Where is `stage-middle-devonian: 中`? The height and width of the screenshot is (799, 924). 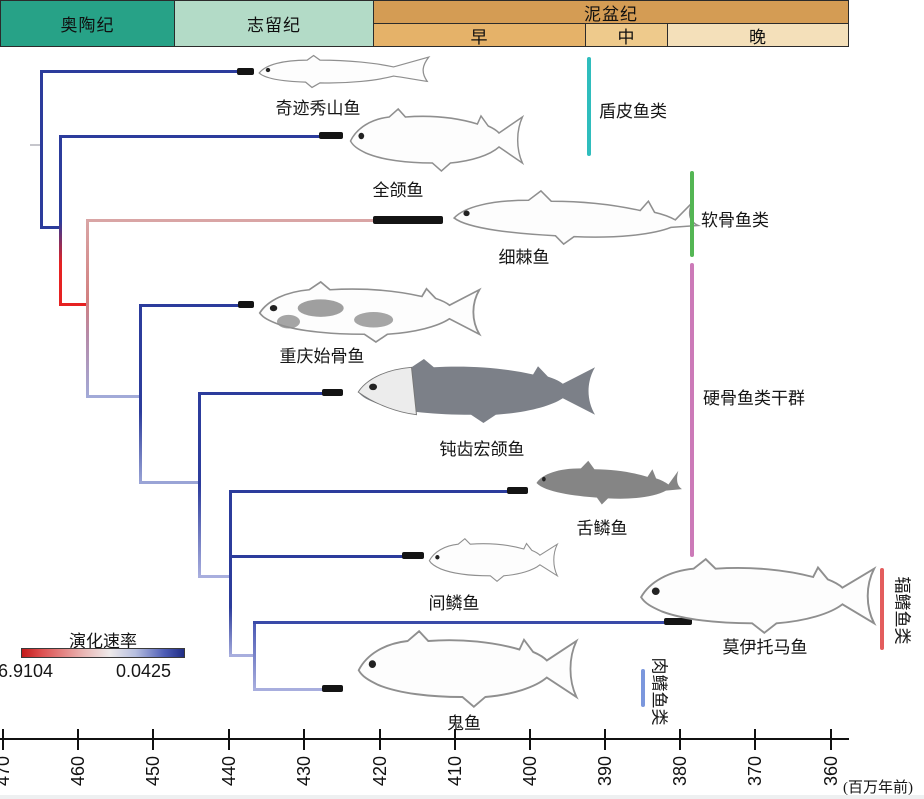
stage-middle-devonian: 中 is located at coordinates (626, 35).